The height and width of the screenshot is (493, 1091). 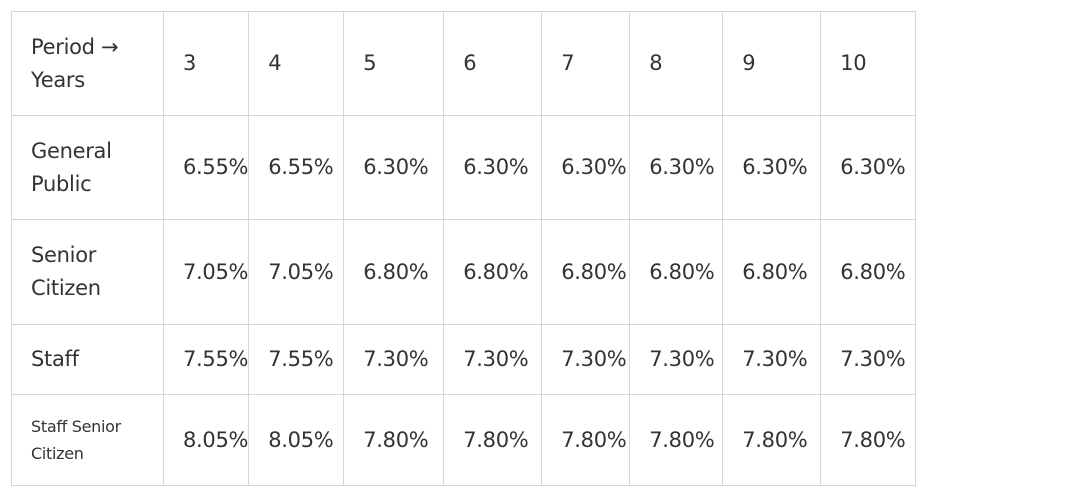 What do you see at coordinates (586, 63) in the screenshot?
I see `period-cell: 7` at bounding box center [586, 63].